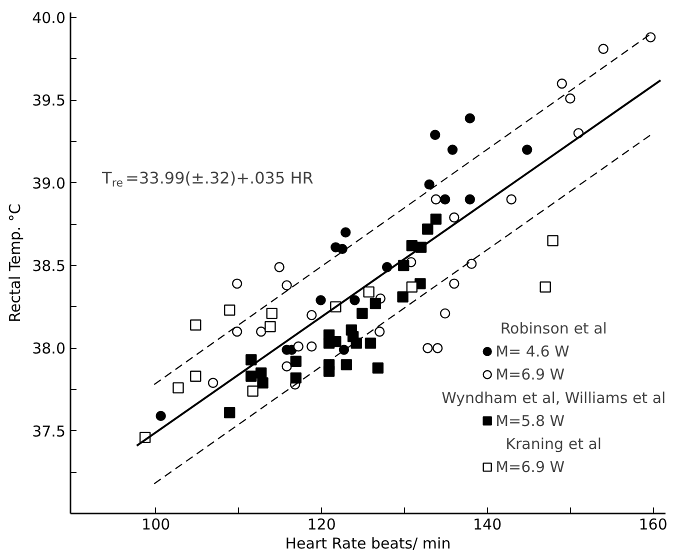  Describe the element at coordinates (653, 525) in the screenshot. I see `x-tick-label: 160` at that location.